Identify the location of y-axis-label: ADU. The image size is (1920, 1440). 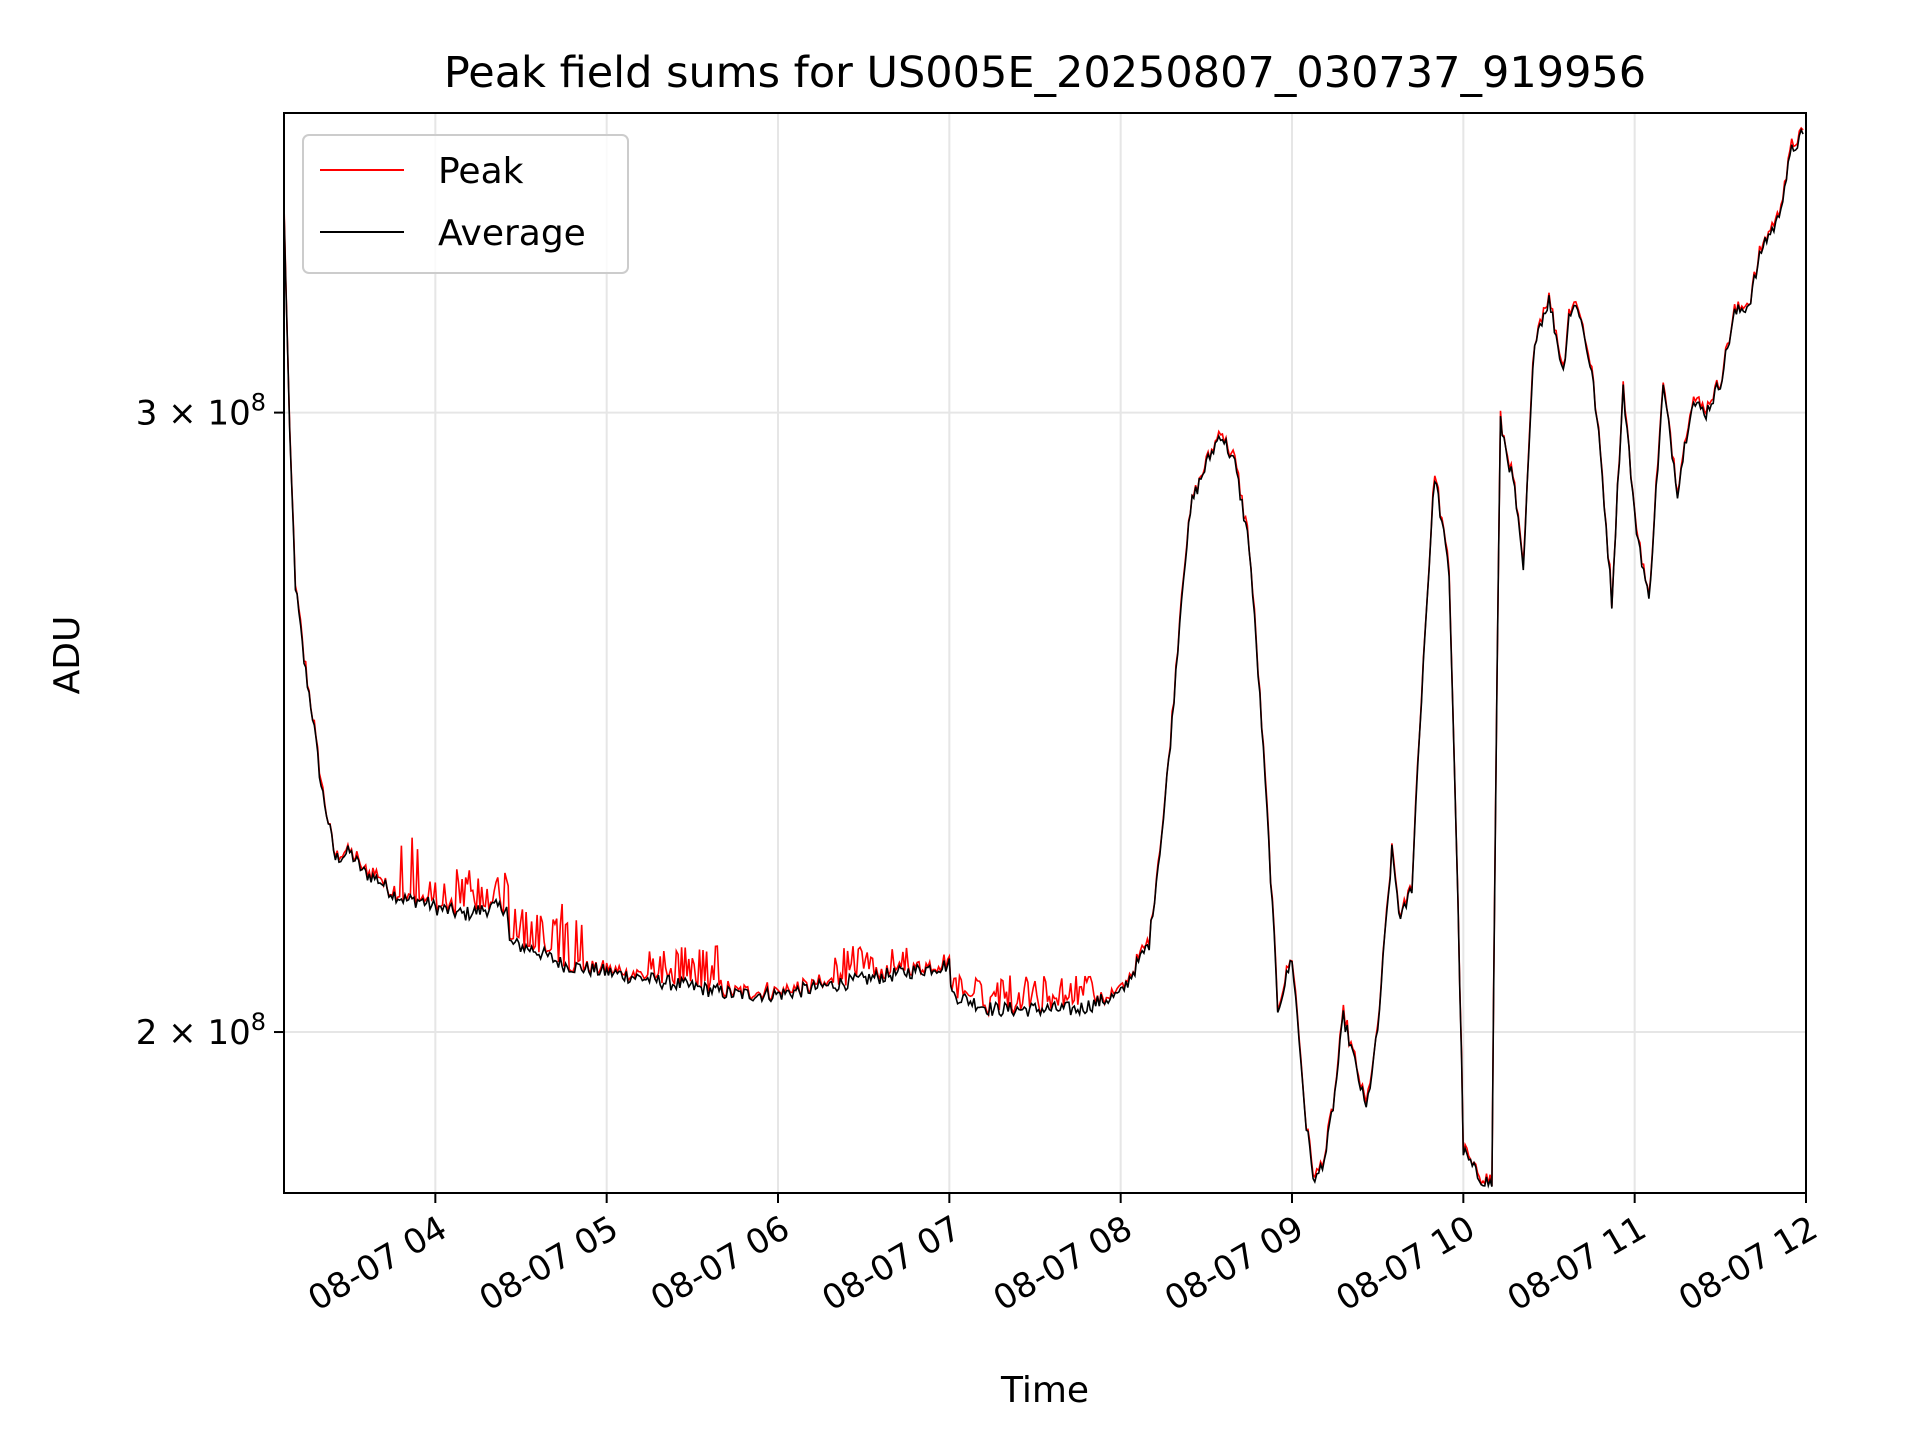
(67, 655).